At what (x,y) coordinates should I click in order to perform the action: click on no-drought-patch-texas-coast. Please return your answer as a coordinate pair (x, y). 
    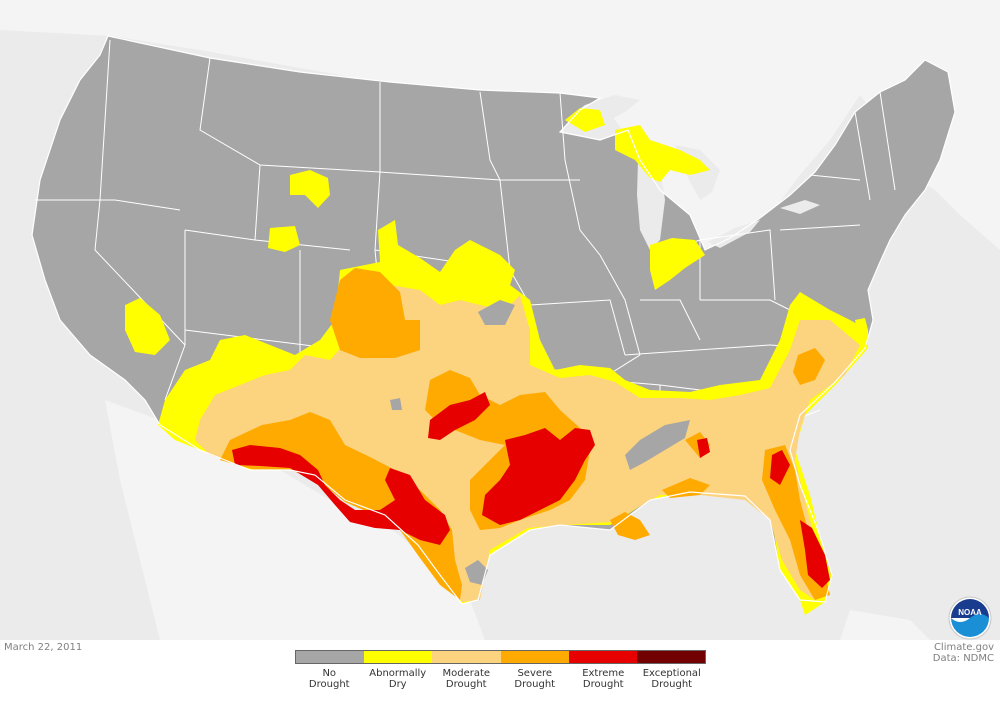
    Looking at the image, I should click on (476, 572).